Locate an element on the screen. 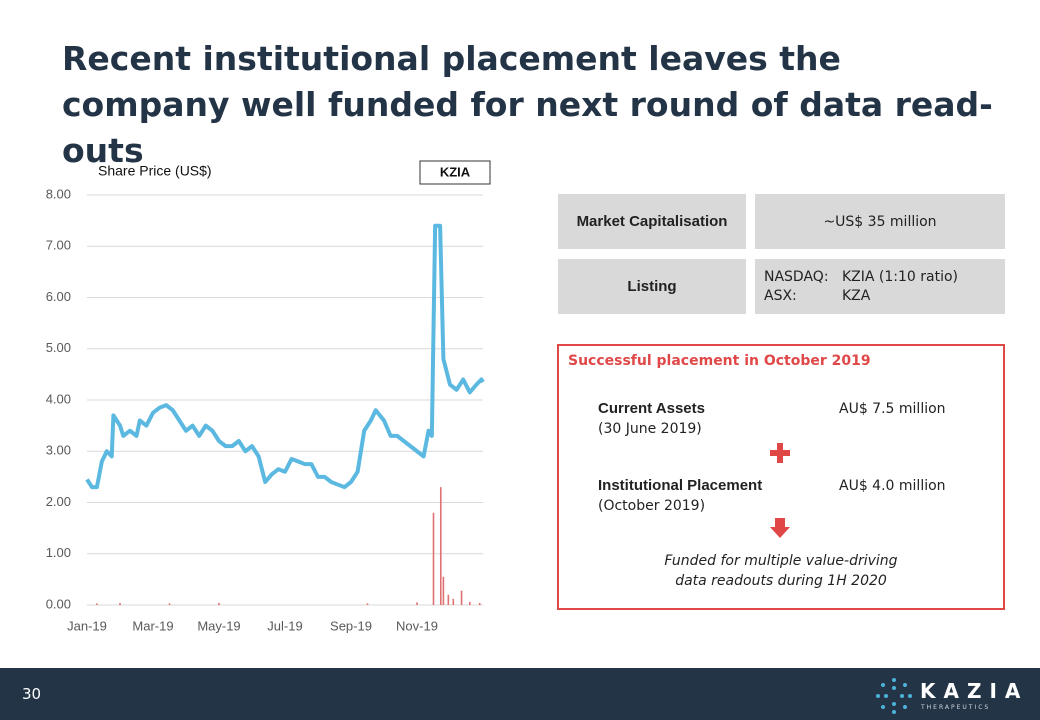 This screenshot has height=720, width=1040. y-tick-label: 2.00 is located at coordinates (58, 501).